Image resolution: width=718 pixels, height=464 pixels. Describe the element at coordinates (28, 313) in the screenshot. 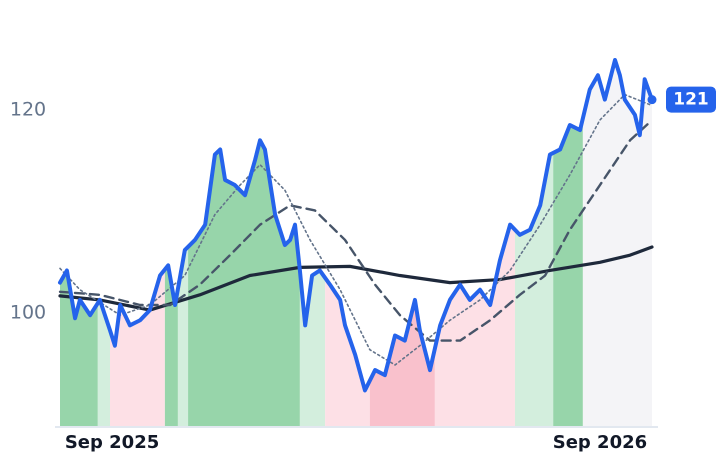

I see `y-tick-label: 100` at that location.